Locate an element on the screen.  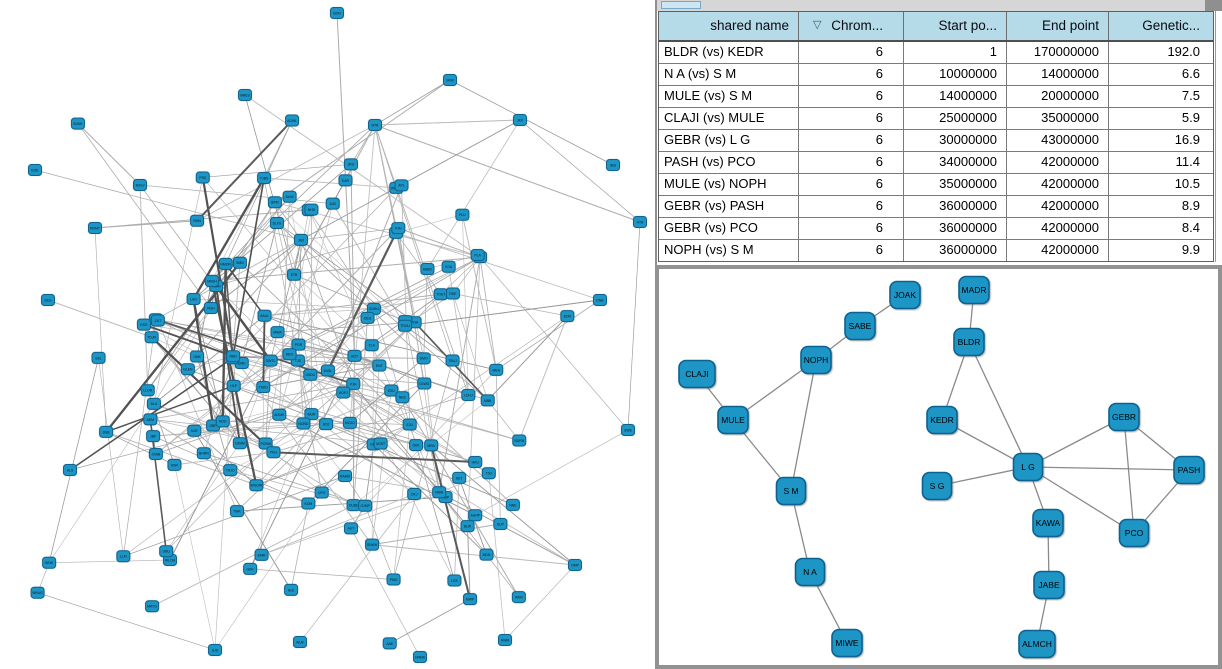
network-node-ALMCH: ALMCH is located at coordinates (1037, 644).